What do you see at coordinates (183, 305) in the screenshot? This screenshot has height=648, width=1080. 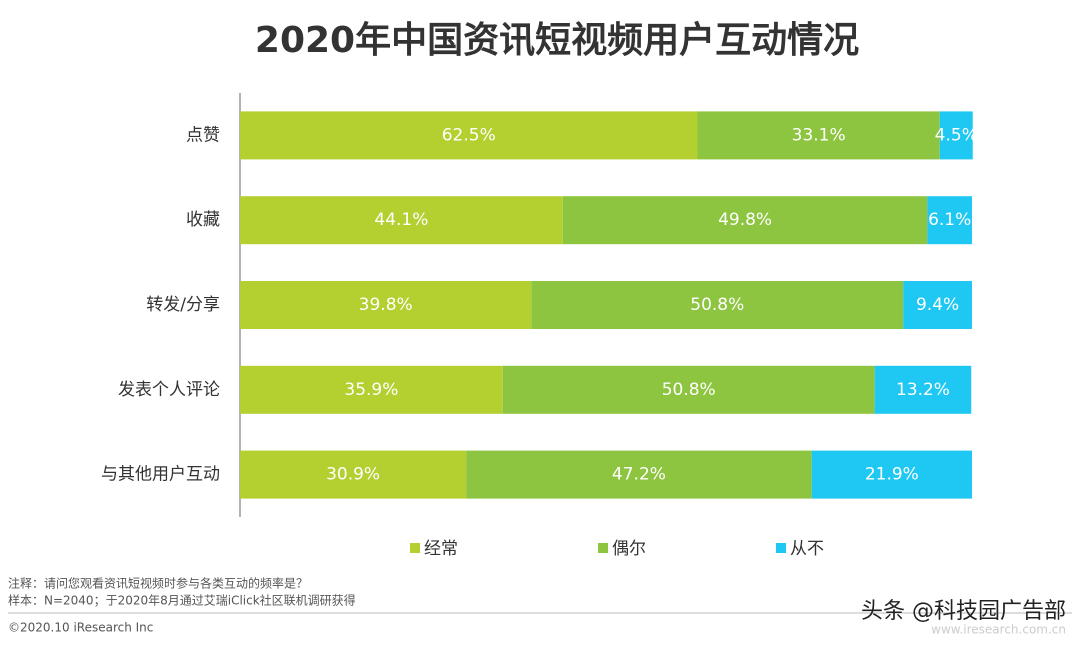 I see `y-tick-label: 转发/分享` at bounding box center [183, 305].